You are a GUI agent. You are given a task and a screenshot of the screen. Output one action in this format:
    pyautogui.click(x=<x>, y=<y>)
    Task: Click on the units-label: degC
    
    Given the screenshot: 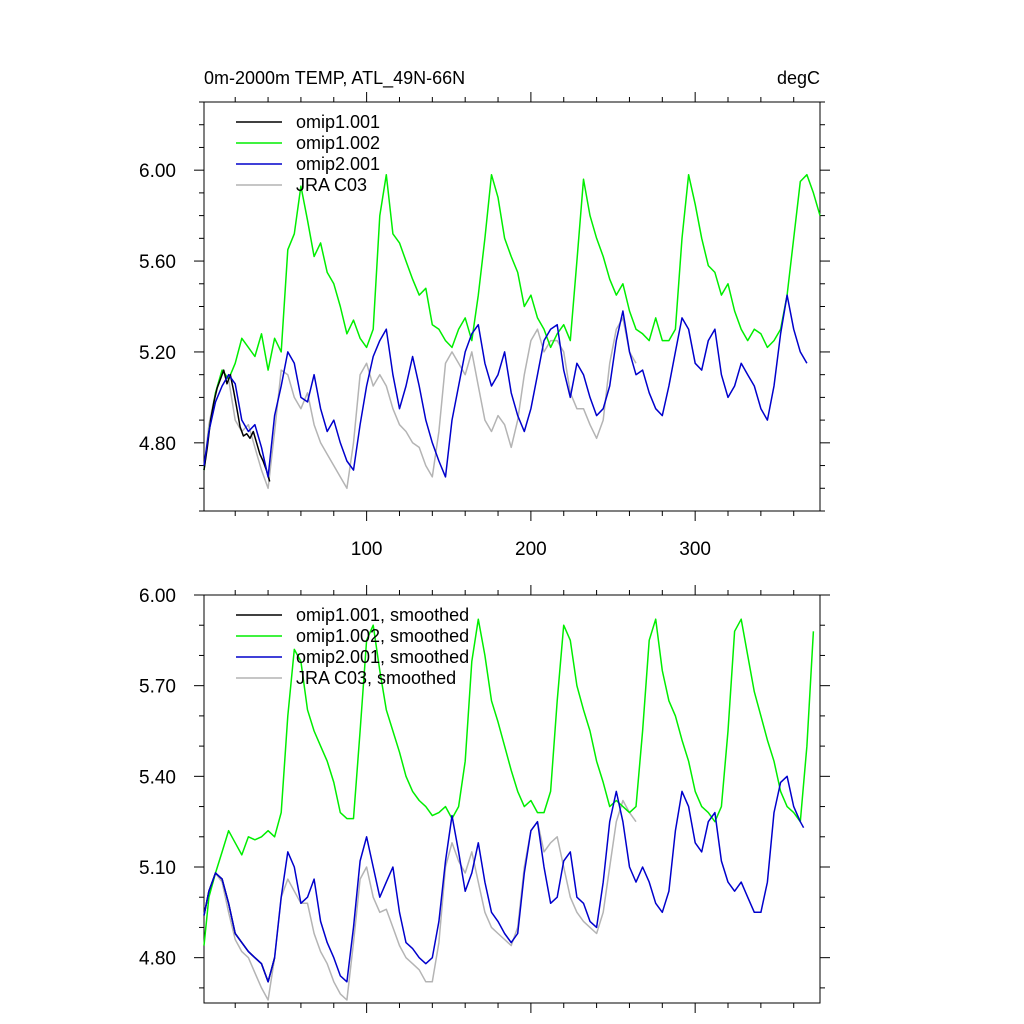 What is the action you would take?
    pyautogui.click(x=798, y=78)
    